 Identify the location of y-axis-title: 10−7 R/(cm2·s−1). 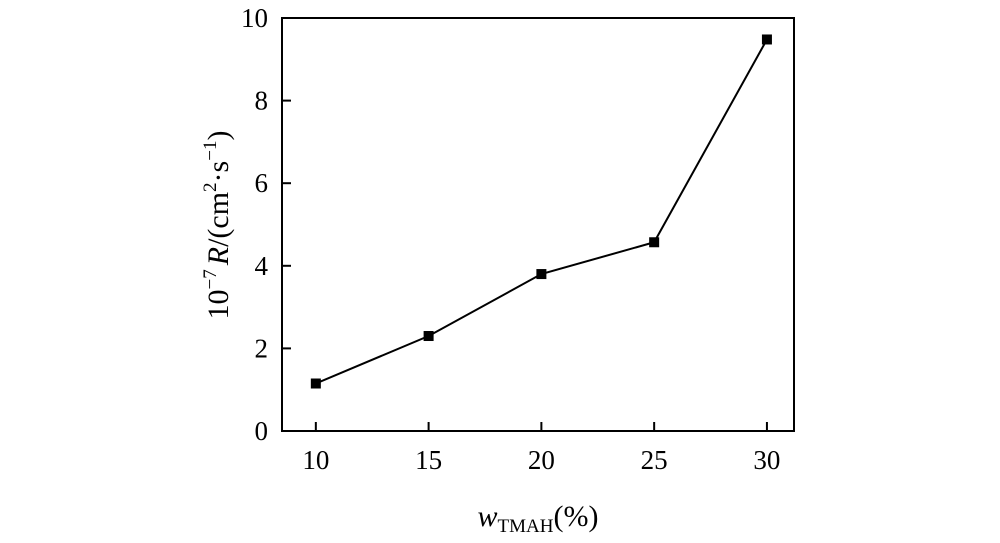
(217, 225).